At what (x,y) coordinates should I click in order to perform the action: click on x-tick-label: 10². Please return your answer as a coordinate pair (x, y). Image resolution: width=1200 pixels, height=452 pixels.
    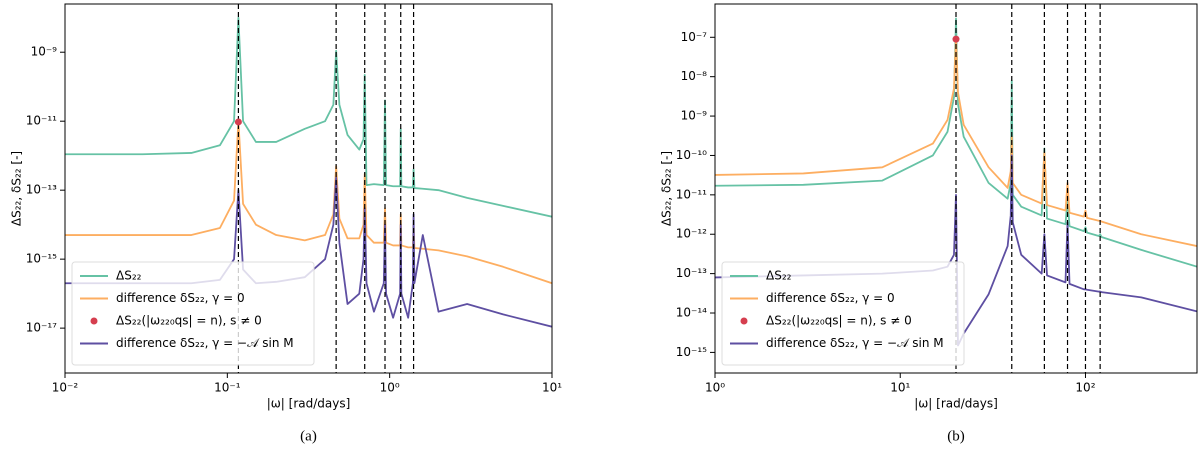
    Looking at the image, I should click on (1085, 388).